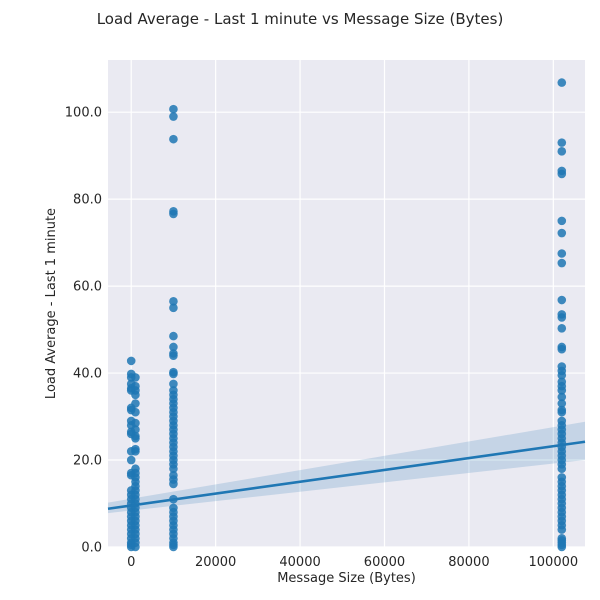 This screenshot has height=600, width=600. Describe the element at coordinates (384, 562) in the screenshot. I see `x-tick-label-3: 60000` at that location.